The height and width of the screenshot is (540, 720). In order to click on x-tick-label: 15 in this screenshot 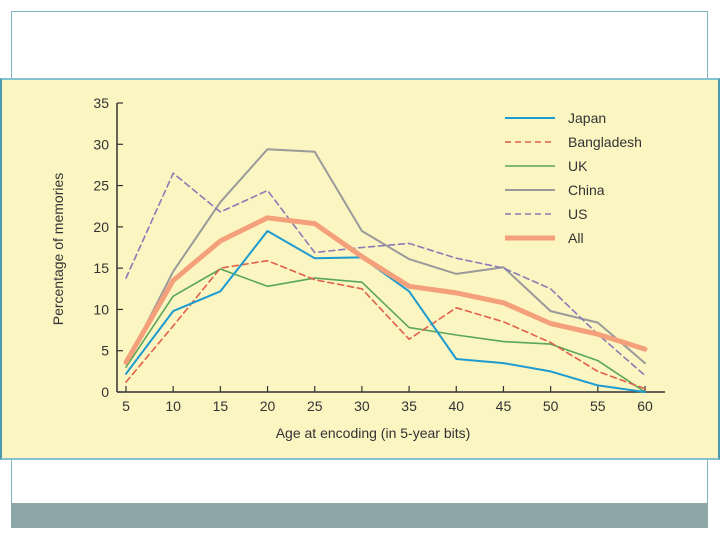, I will do `click(221, 406)`.